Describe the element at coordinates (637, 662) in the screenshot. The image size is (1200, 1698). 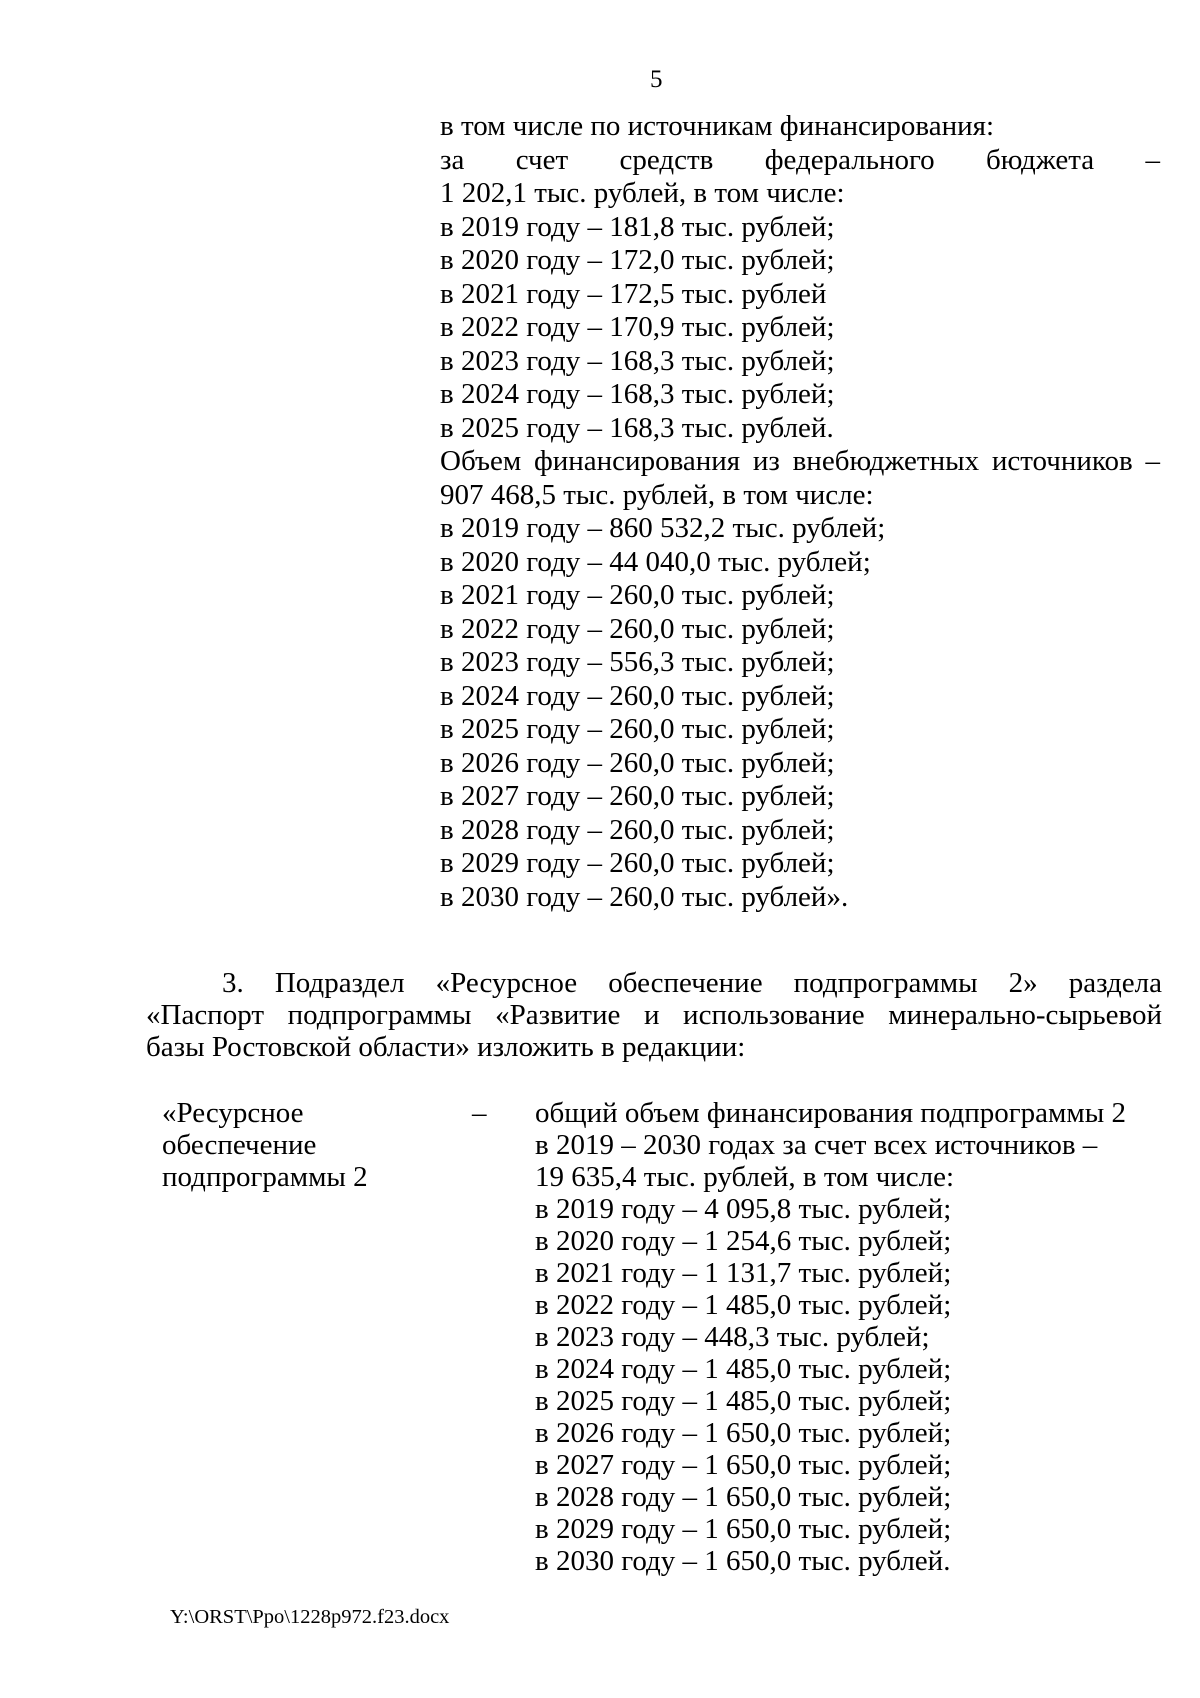
I see `financing-line: в 2023 году – 556,3 тыс. рублей;` at that location.